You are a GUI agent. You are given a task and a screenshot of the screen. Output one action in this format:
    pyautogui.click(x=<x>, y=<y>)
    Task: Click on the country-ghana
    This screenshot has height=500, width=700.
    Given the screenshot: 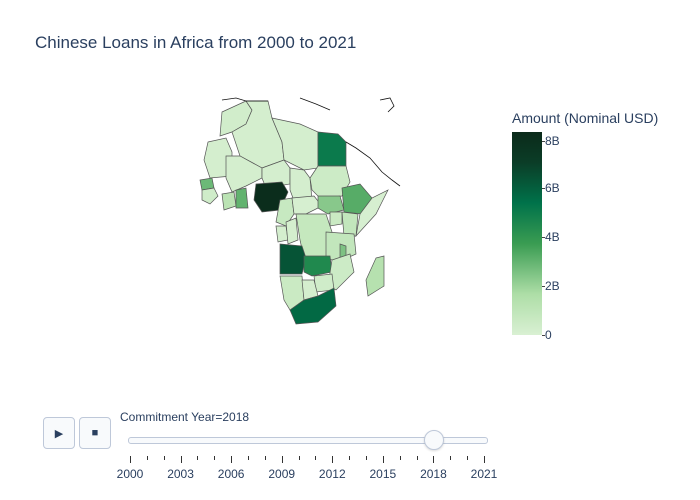 What is the action you would take?
    pyautogui.click(x=242, y=198)
    